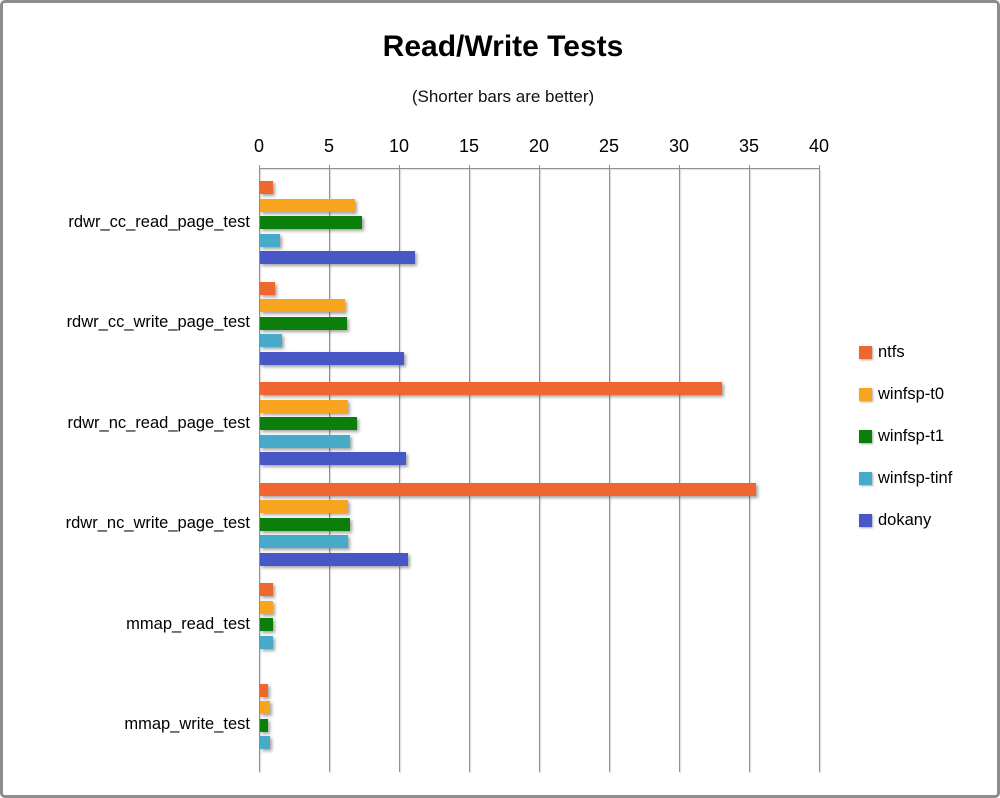 The image size is (1000, 798). I want to click on x-axis-tick-label: 25, so click(609, 146).